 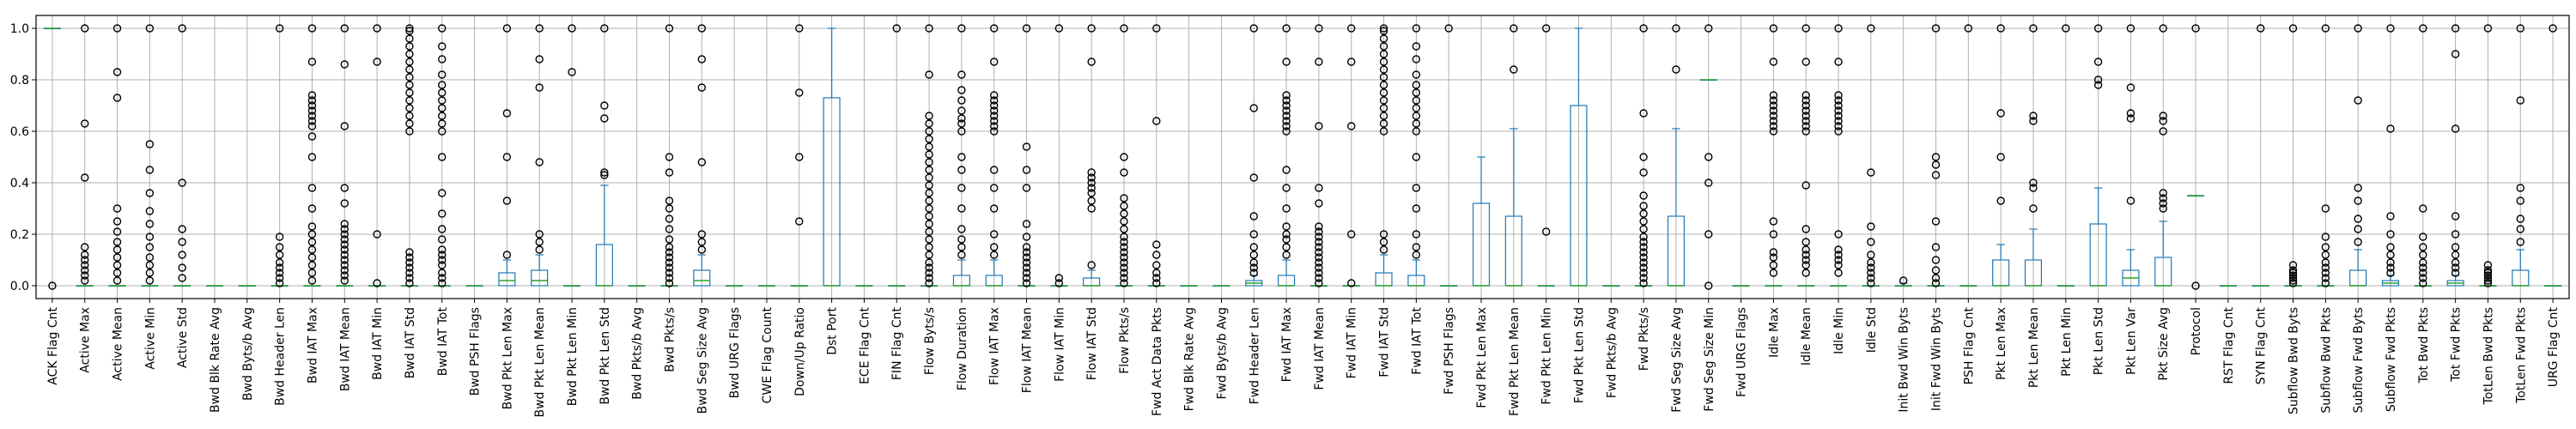 What do you see at coordinates (1709, 359) in the screenshot?
I see `x-tick-label: Fwd Seg Size Min` at bounding box center [1709, 359].